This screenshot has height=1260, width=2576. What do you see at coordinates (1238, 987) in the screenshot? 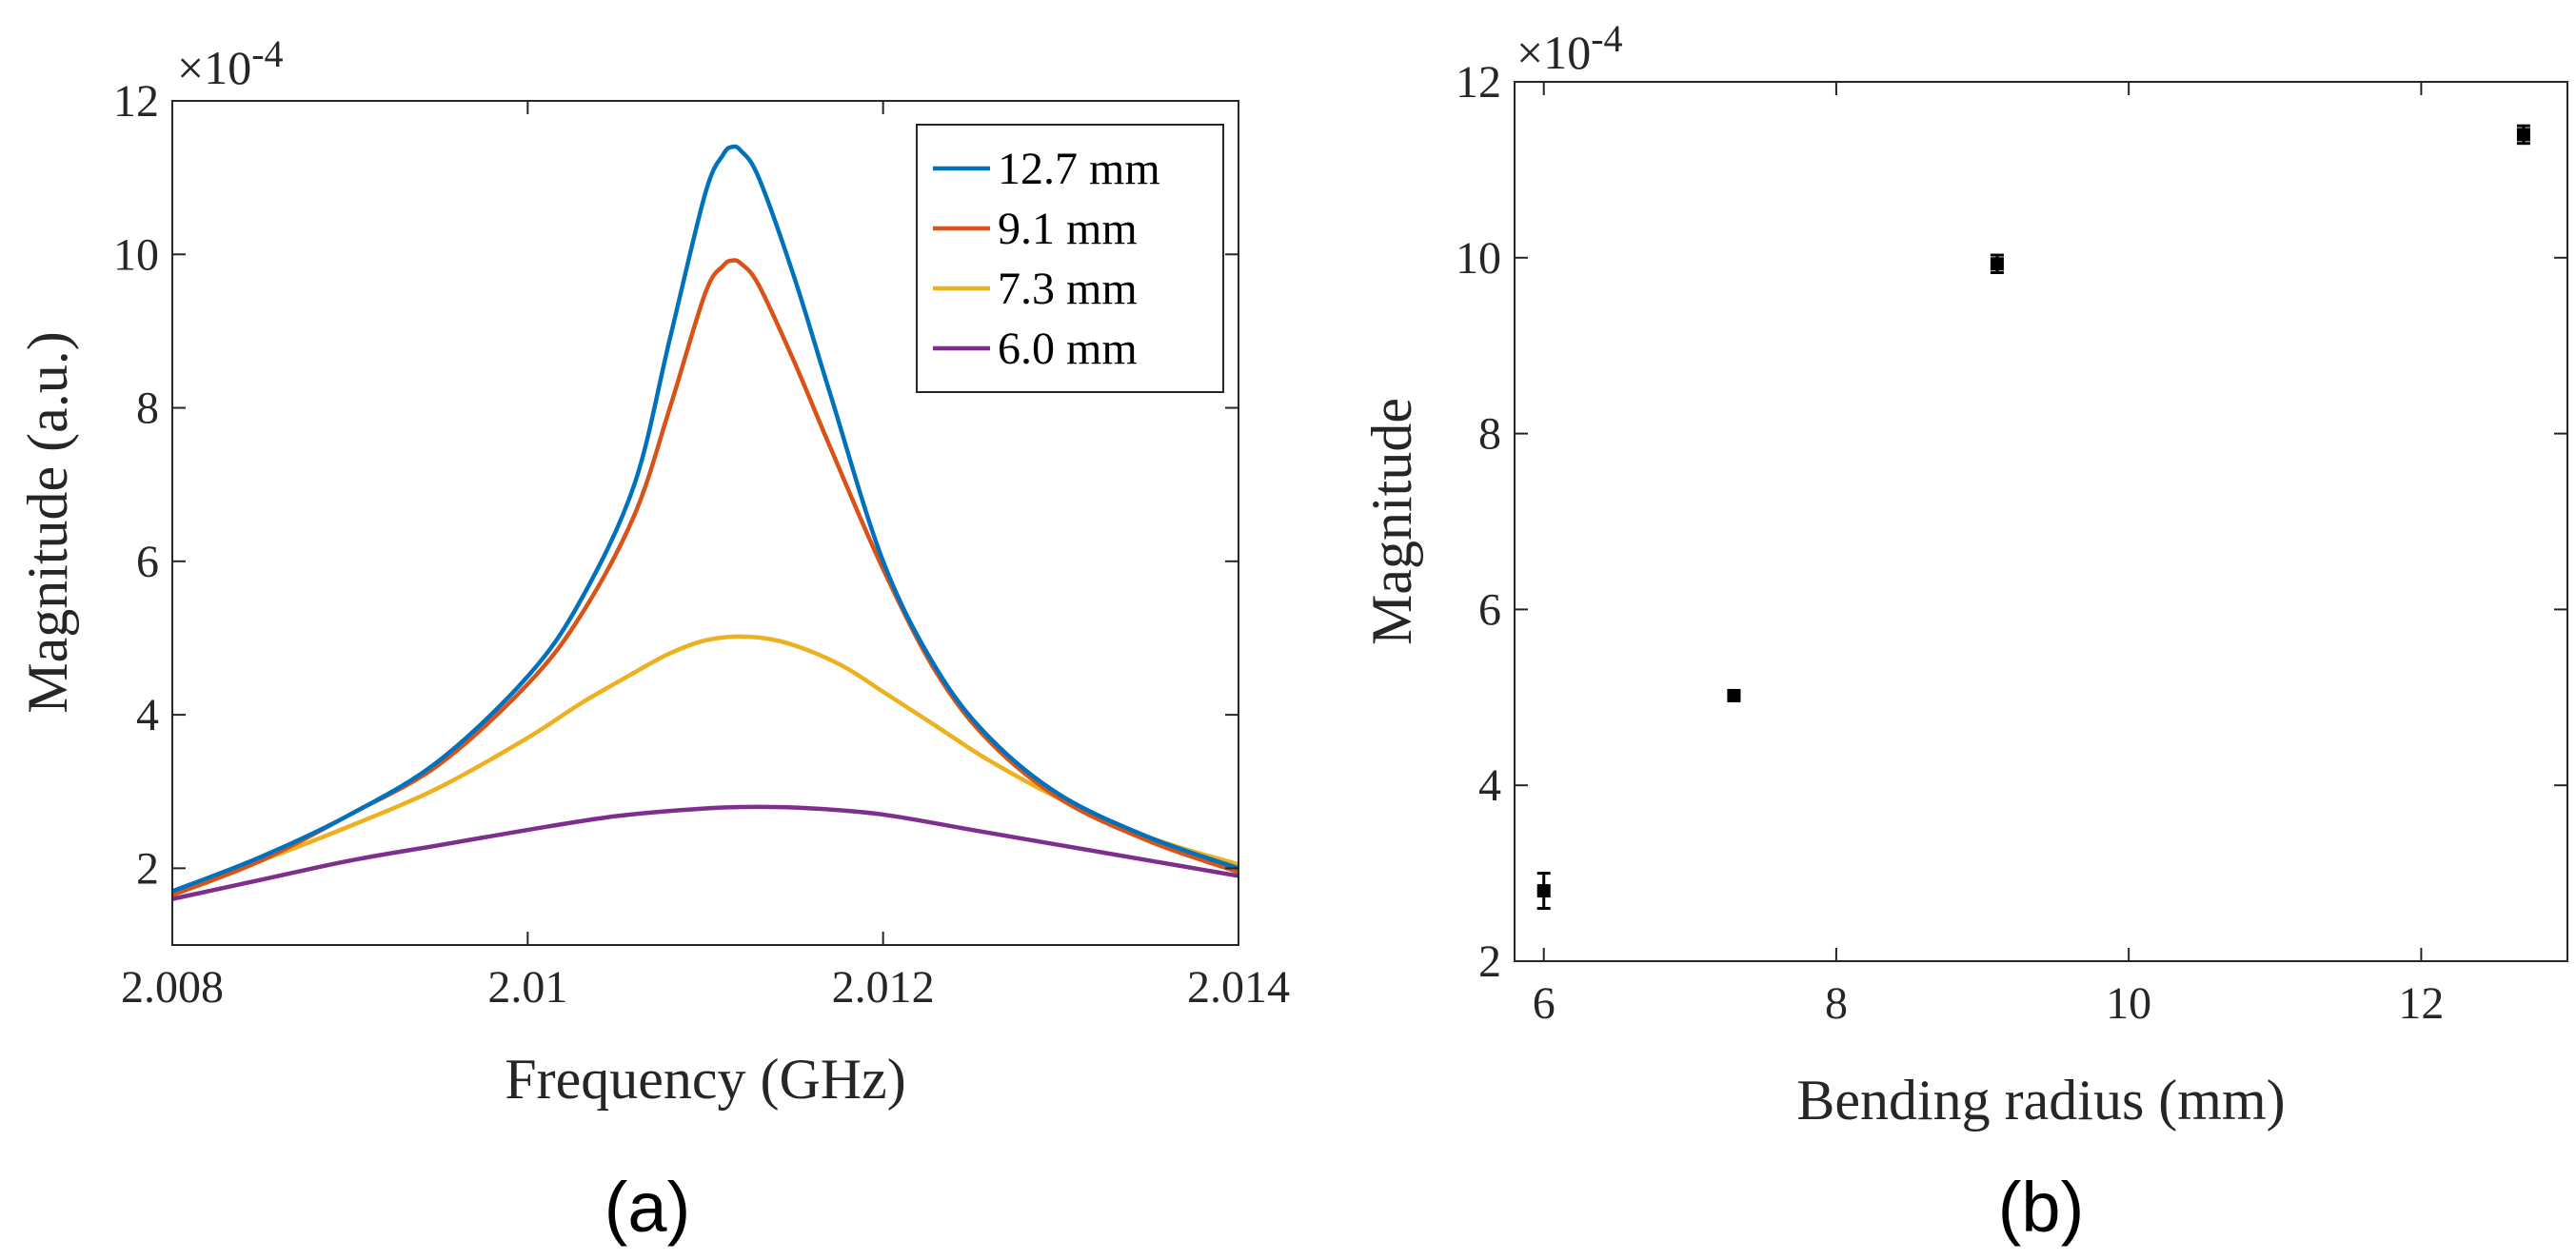
I see `x-tick-label: 2.014` at bounding box center [1238, 987].